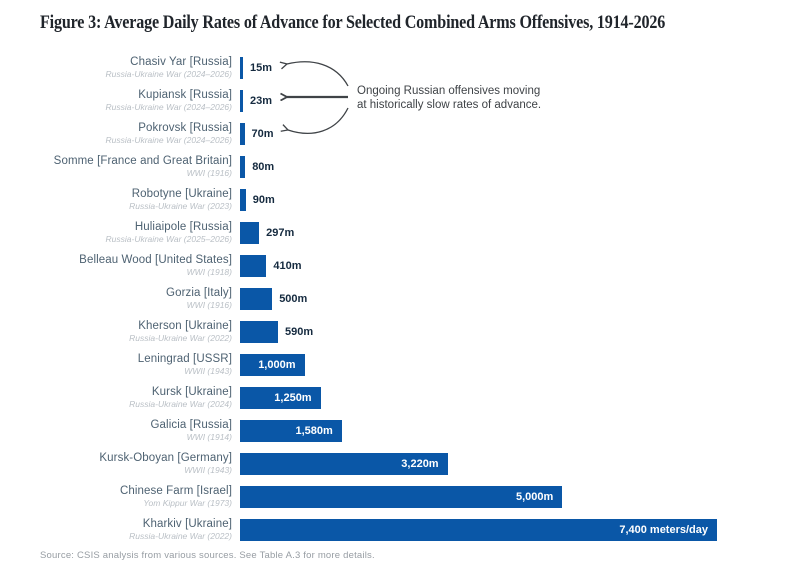 Image resolution: width=791 pixels, height=573 pixels. Describe the element at coordinates (180, 205) in the screenshot. I see `category-sublabel: Russia-Ukraine War (2023)` at that location.